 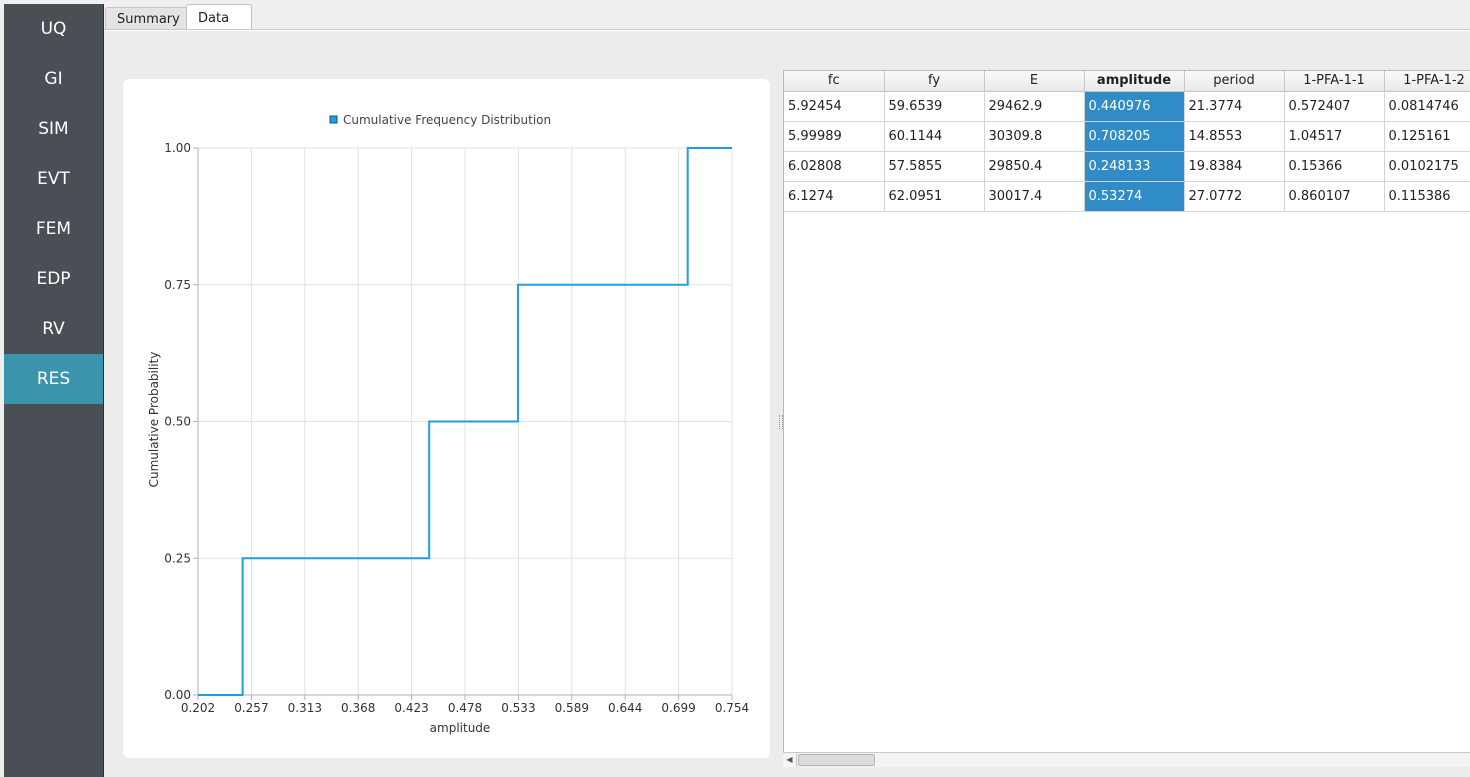 I want to click on x-tick-label: 0.257, so click(x=251, y=708).